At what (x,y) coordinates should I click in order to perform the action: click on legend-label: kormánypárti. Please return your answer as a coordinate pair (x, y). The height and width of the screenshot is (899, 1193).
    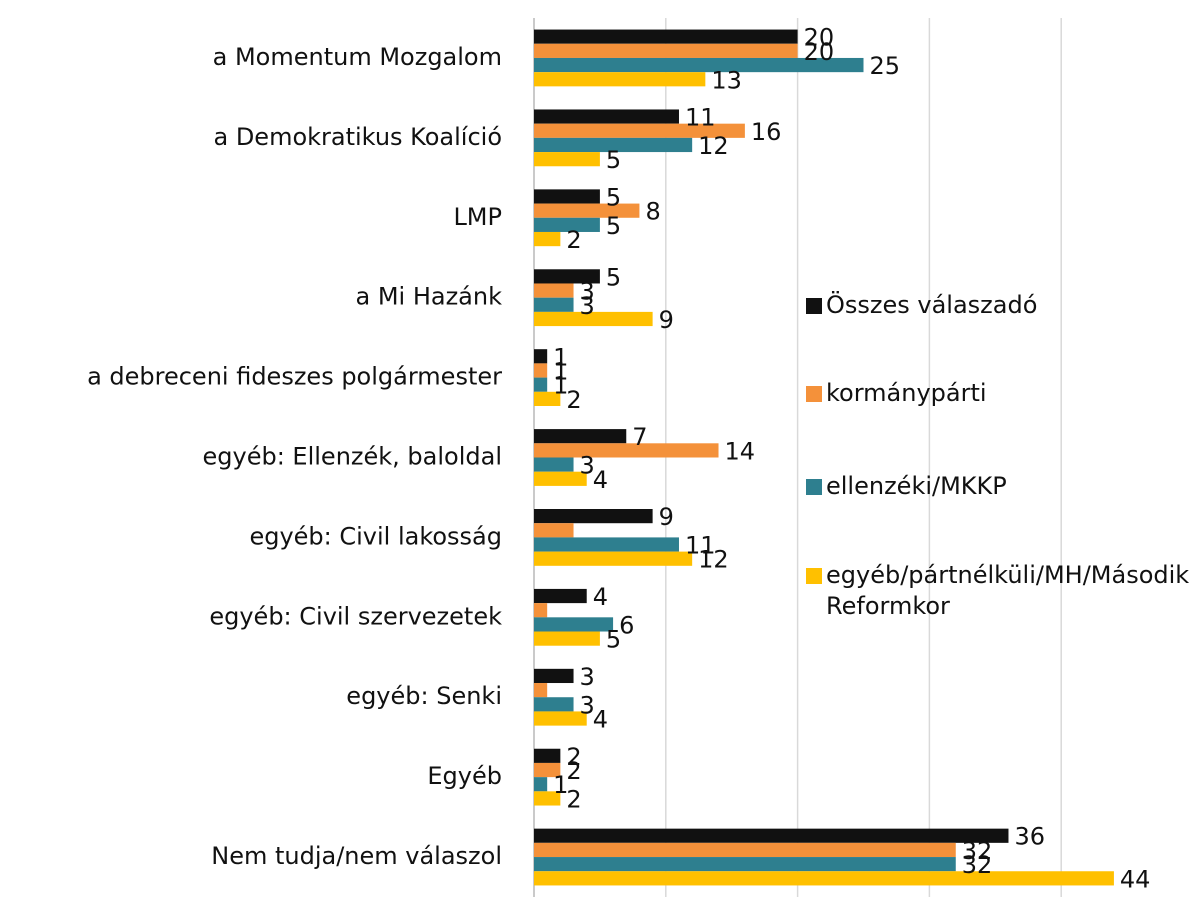
    Looking at the image, I should click on (906, 393).